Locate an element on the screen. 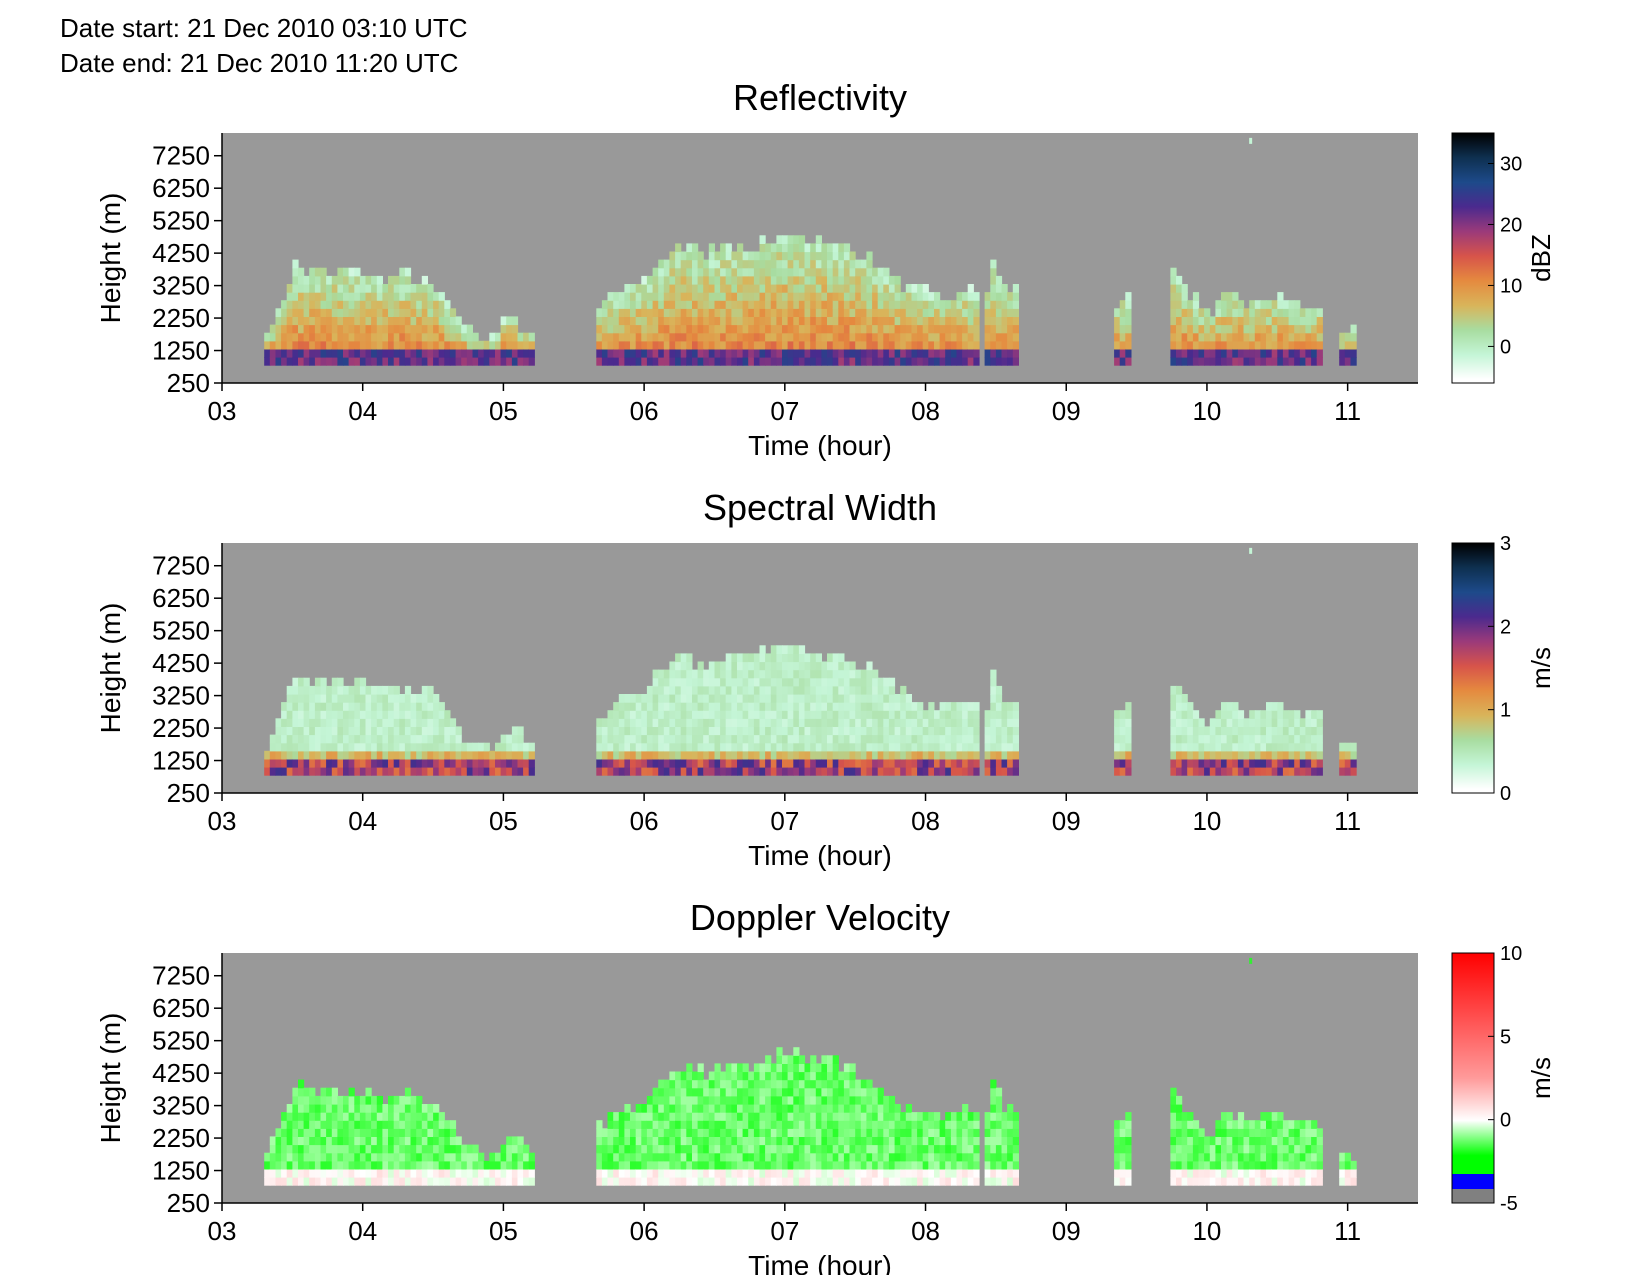 Image resolution: width=1650 pixels, height=1275 pixels. x-tick-label: 03 is located at coordinates (222, 1231).